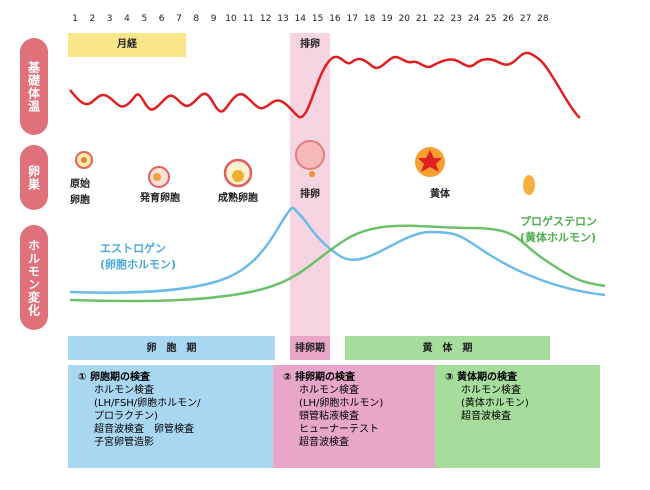 The width and height of the screenshot is (650, 490). I want to click on test-item: プロラクチン), so click(126, 416).